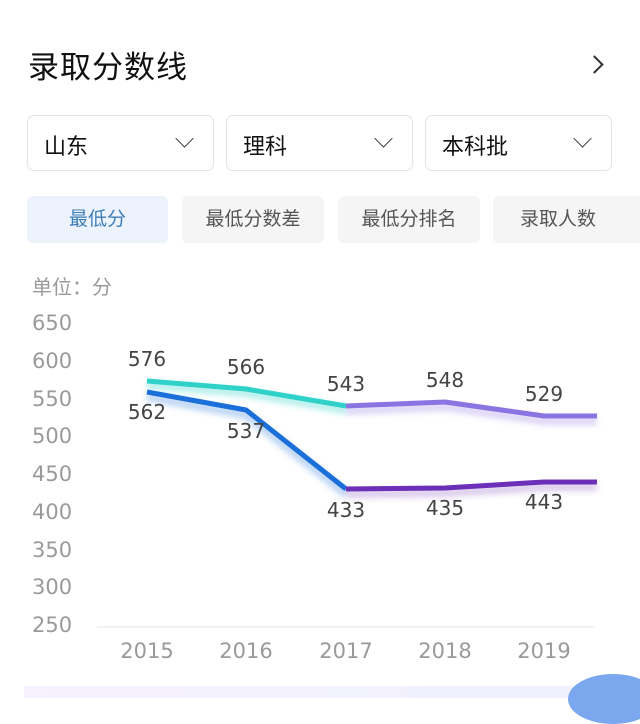 The image size is (640, 724). I want to click on svg-text: 450, so click(52, 474).